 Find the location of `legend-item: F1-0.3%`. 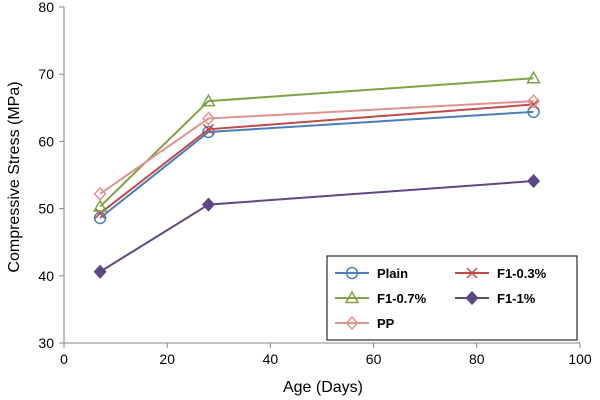

legend-item: F1-0.3% is located at coordinates (501, 273).